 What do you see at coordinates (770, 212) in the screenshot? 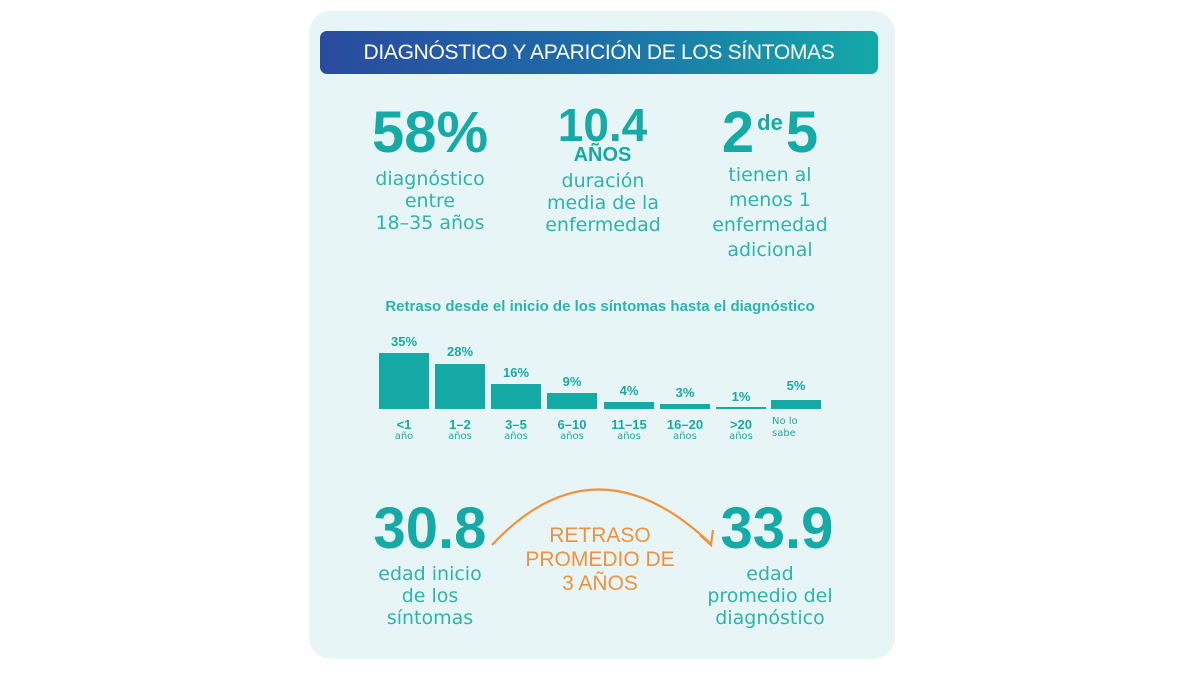
I see `stat-2-de-5-desc: tienen al menos 1 enfermedad adicional` at bounding box center [770, 212].